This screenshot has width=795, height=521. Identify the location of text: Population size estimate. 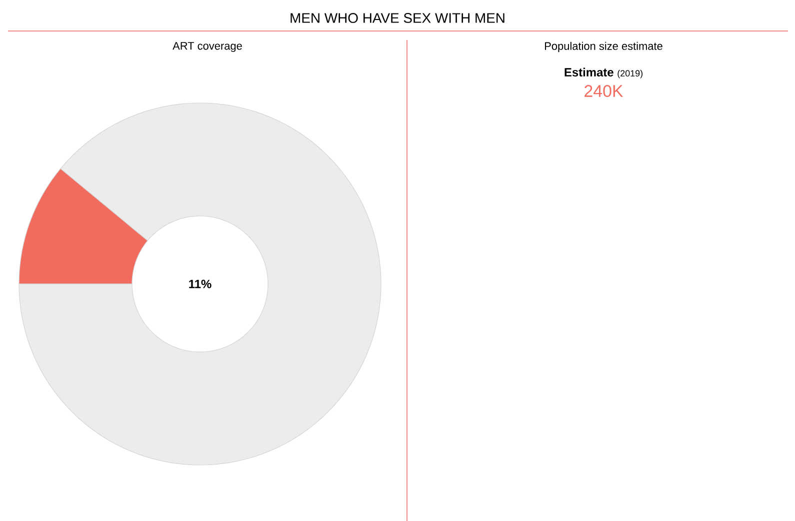
(603, 47).